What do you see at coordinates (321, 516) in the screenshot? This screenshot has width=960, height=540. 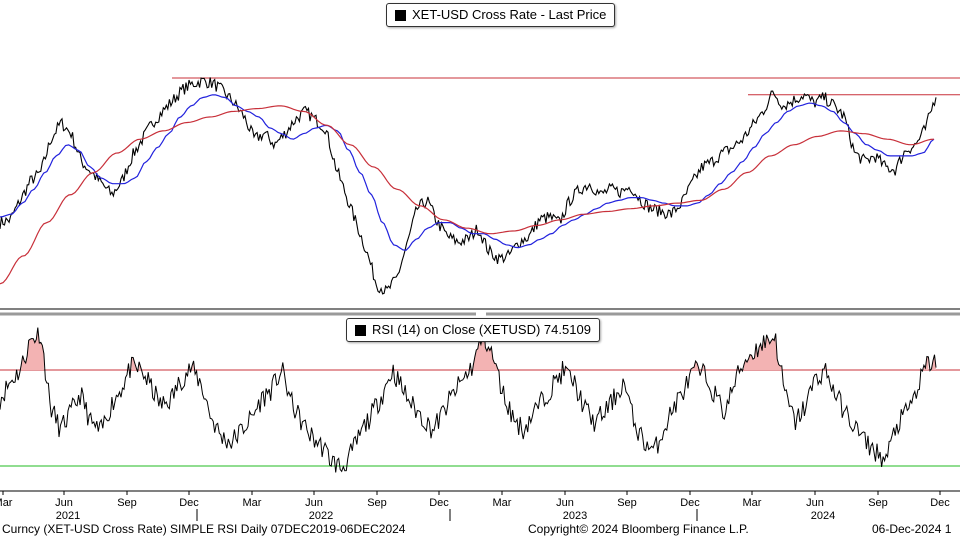 I see `year-label: 2022` at bounding box center [321, 516].